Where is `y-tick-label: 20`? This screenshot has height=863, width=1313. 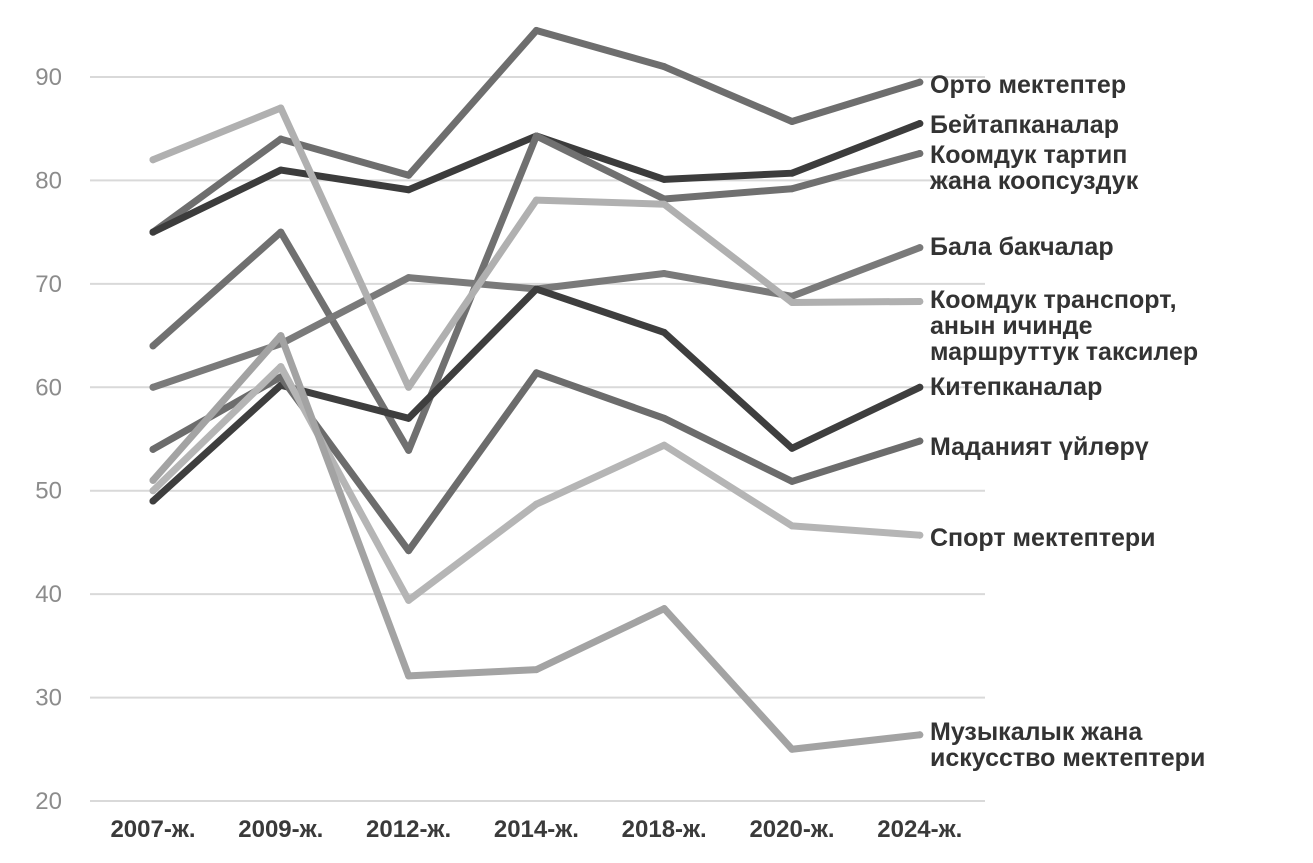
y-tick-label: 20 is located at coordinates (48, 801).